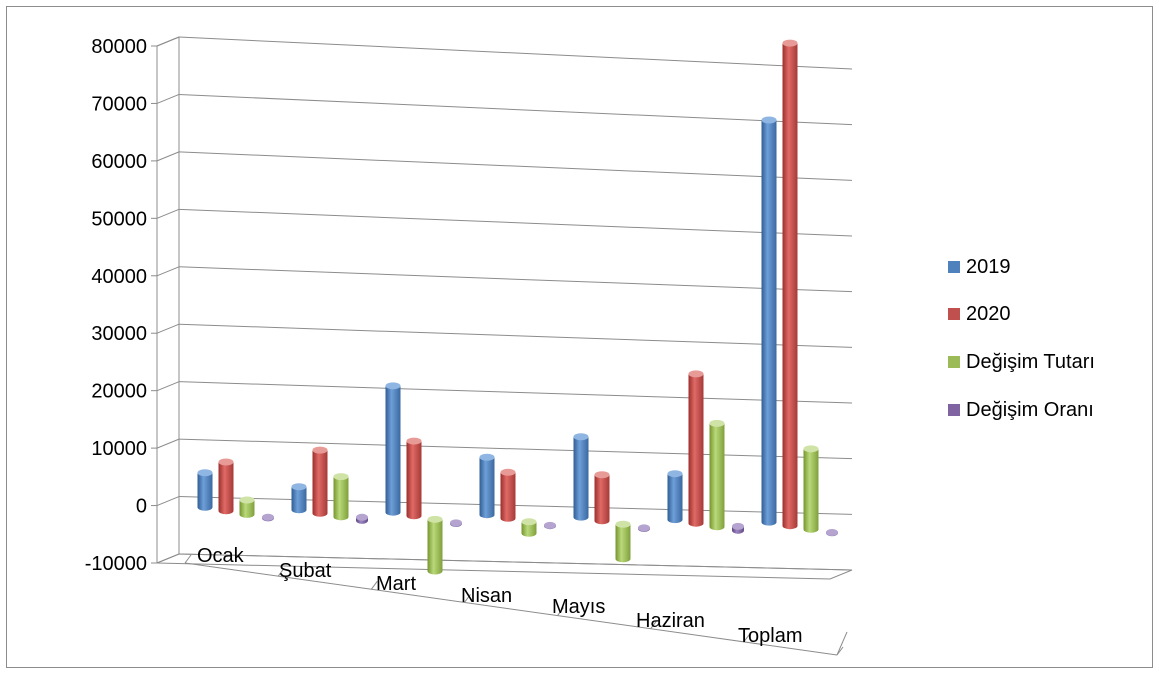 The width and height of the screenshot is (1159, 675). What do you see at coordinates (119, 334) in the screenshot?
I see `y-tick-label: 30000` at bounding box center [119, 334].